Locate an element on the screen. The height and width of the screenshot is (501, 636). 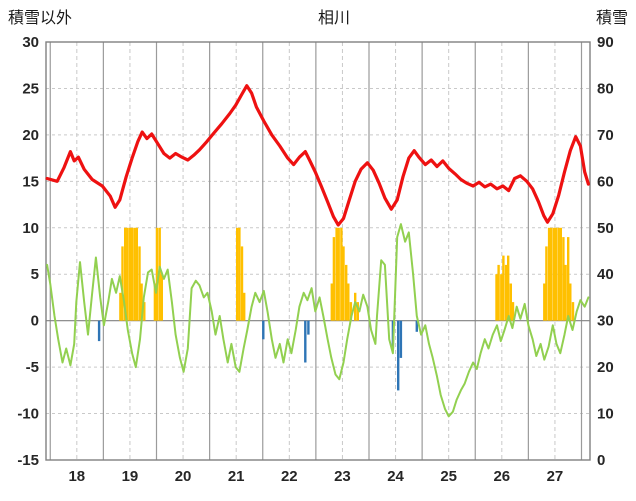
left-axis-tick: -10 is located at coordinates (28, 414).